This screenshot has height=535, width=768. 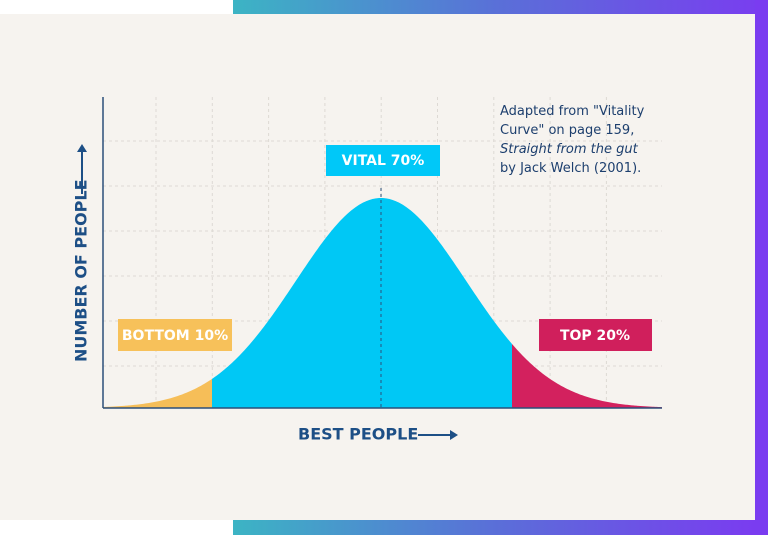 I want to click on top-label: TOP 20%, so click(x=595, y=336).